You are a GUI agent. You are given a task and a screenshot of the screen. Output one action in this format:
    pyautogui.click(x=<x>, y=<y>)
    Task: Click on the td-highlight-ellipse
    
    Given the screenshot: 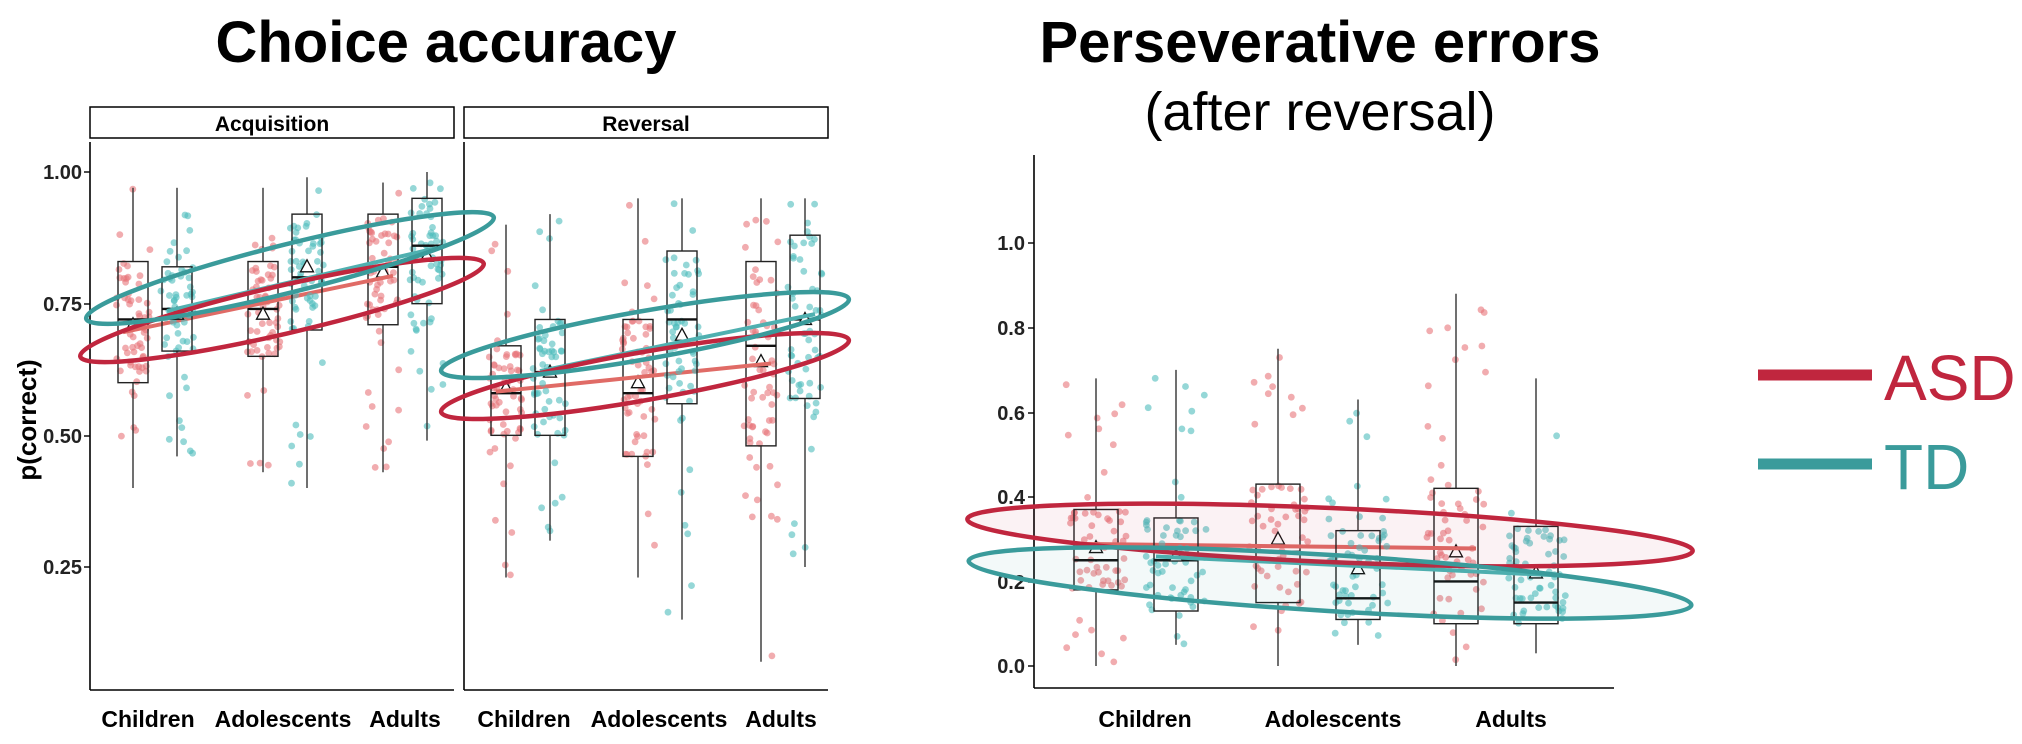 What is the action you would take?
    pyautogui.click(x=290, y=268)
    